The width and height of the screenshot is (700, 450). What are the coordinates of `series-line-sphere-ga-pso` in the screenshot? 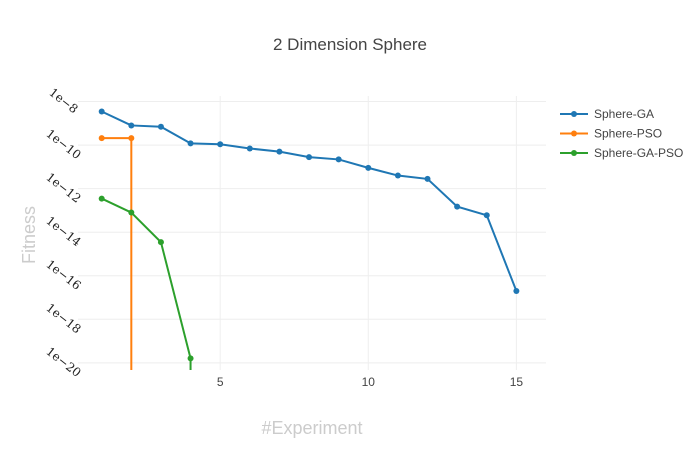 It's located at (146, 283).